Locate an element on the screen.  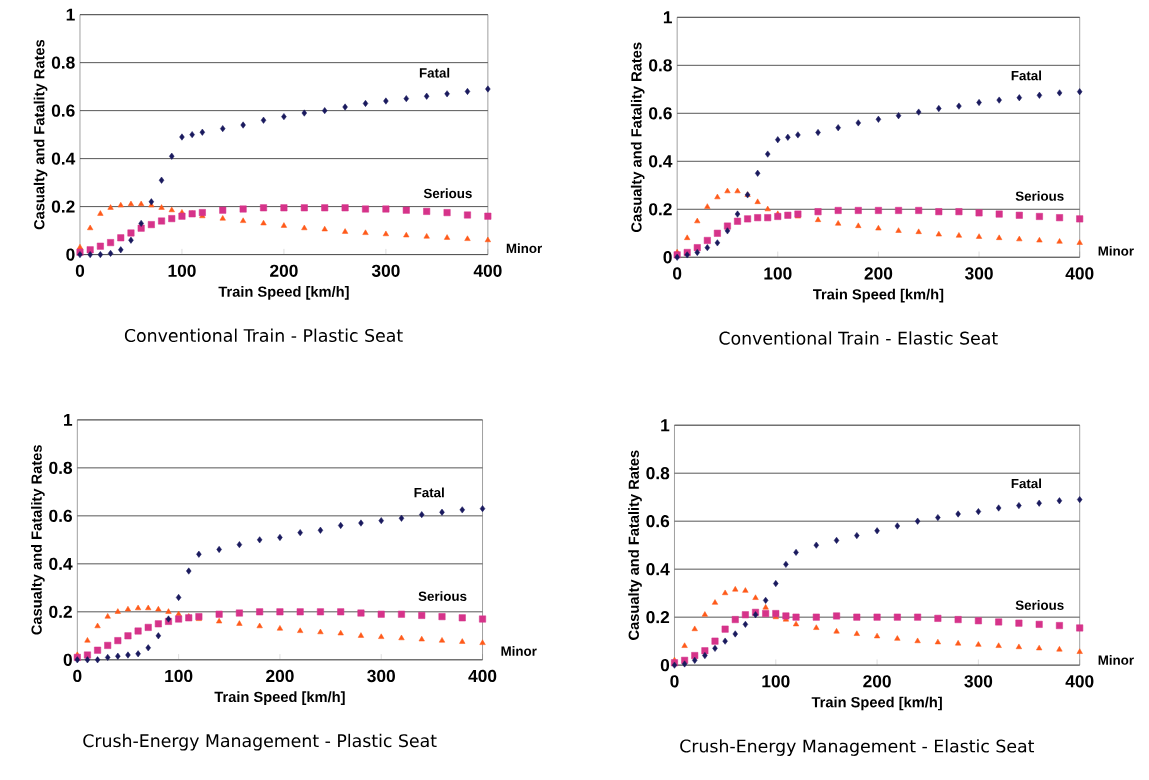
text: Crush-Energy Management - Plastic Seat is located at coordinates (260, 742).